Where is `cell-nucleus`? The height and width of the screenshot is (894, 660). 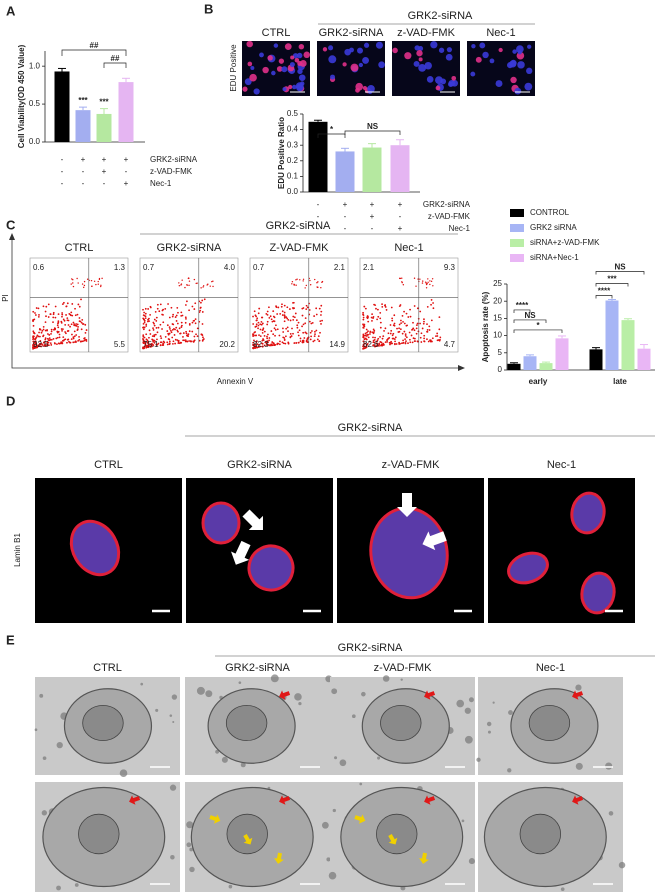
cell-nucleus is located at coordinates (549, 723).